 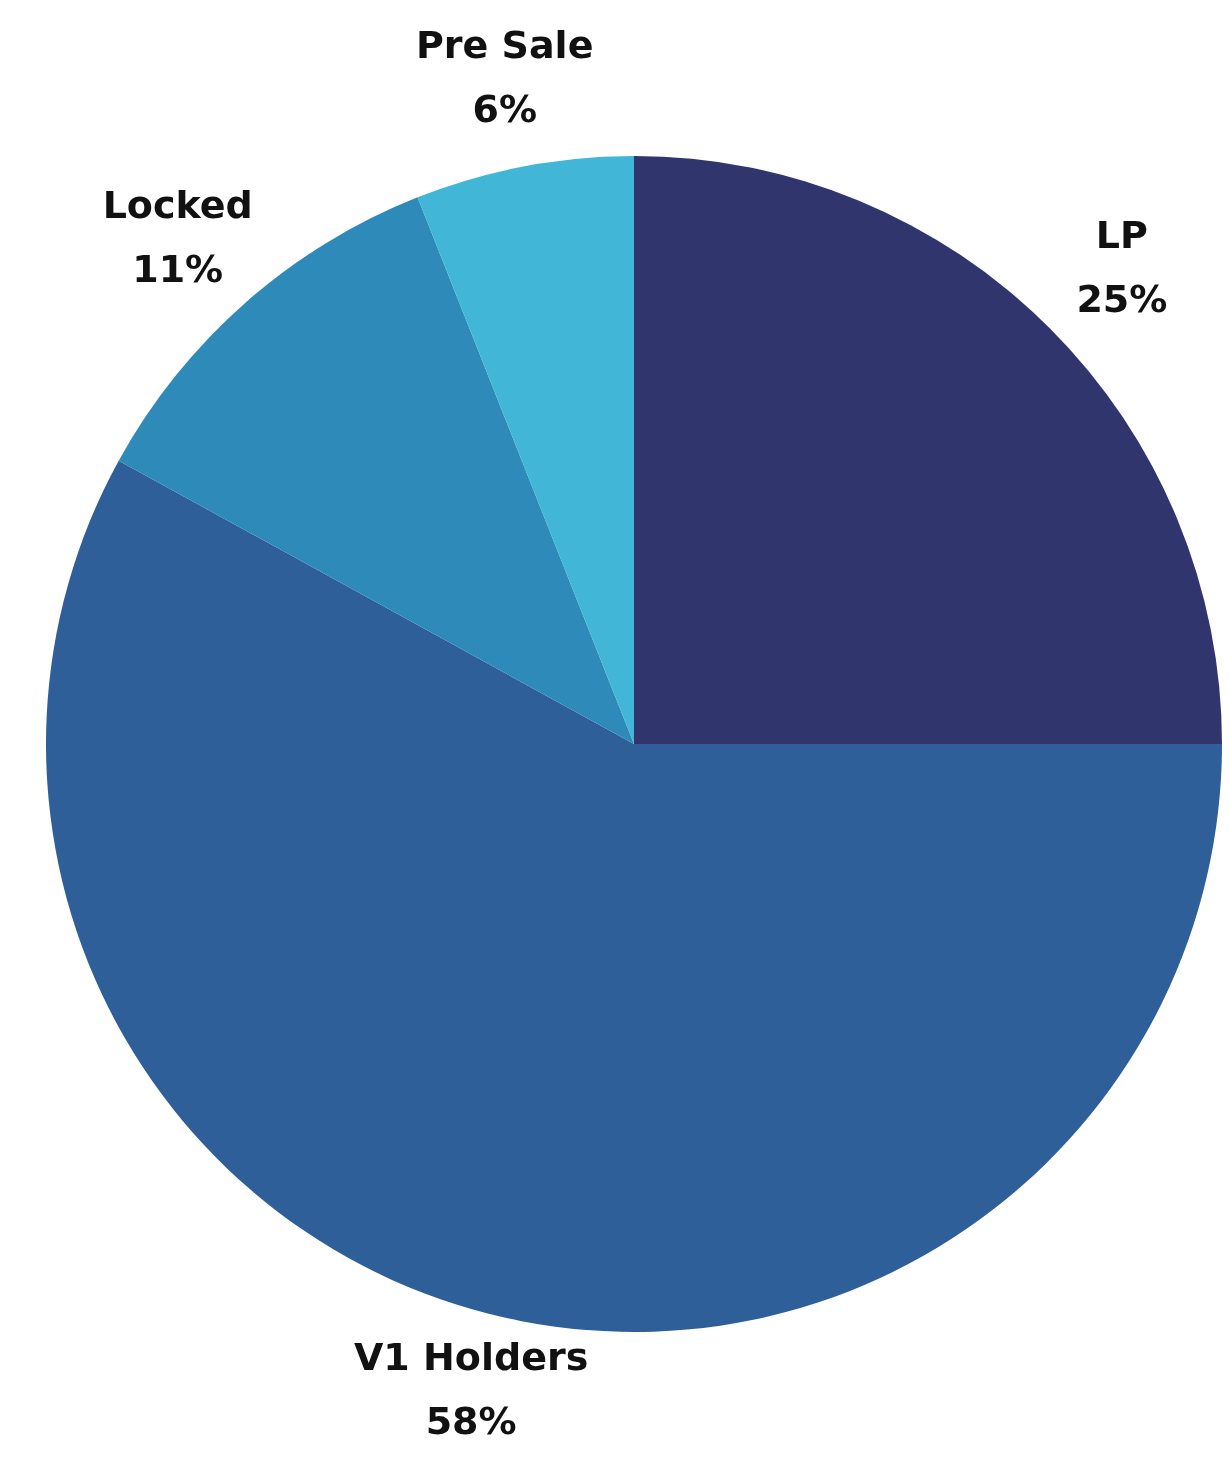 What do you see at coordinates (1122, 299) in the screenshot?
I see `data-label: 25%` at bounding box center [1122, 299].